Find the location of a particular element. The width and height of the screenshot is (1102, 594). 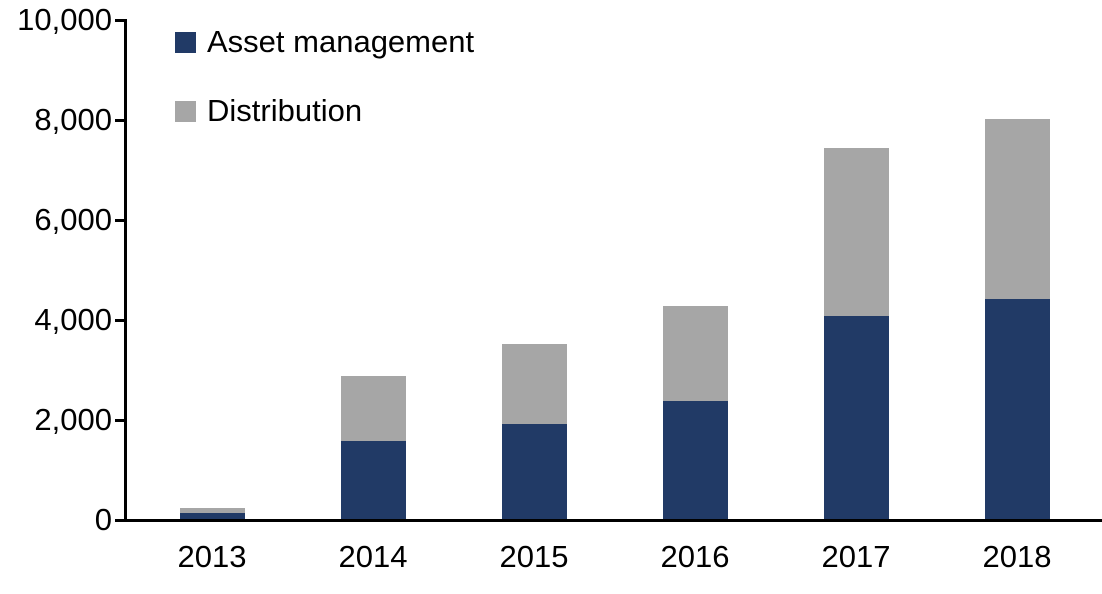

bar-2013 is located at coordinates (212, 513).